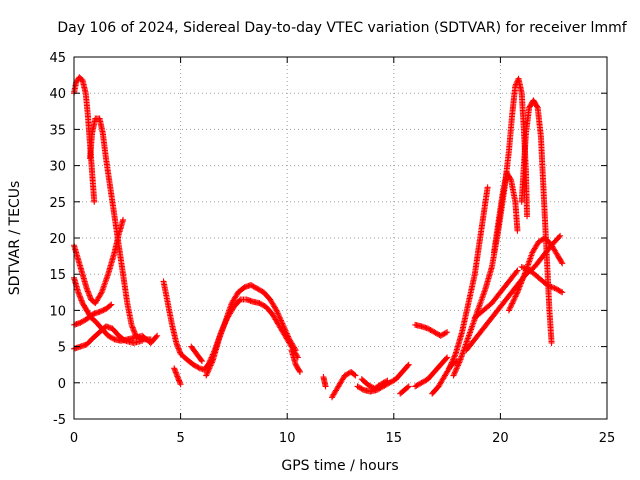 This screenshot has width=640, height=480. Describe the element at coordinates (57, 94) in the screenshot. I see `y-tick-label: 40` at that location.